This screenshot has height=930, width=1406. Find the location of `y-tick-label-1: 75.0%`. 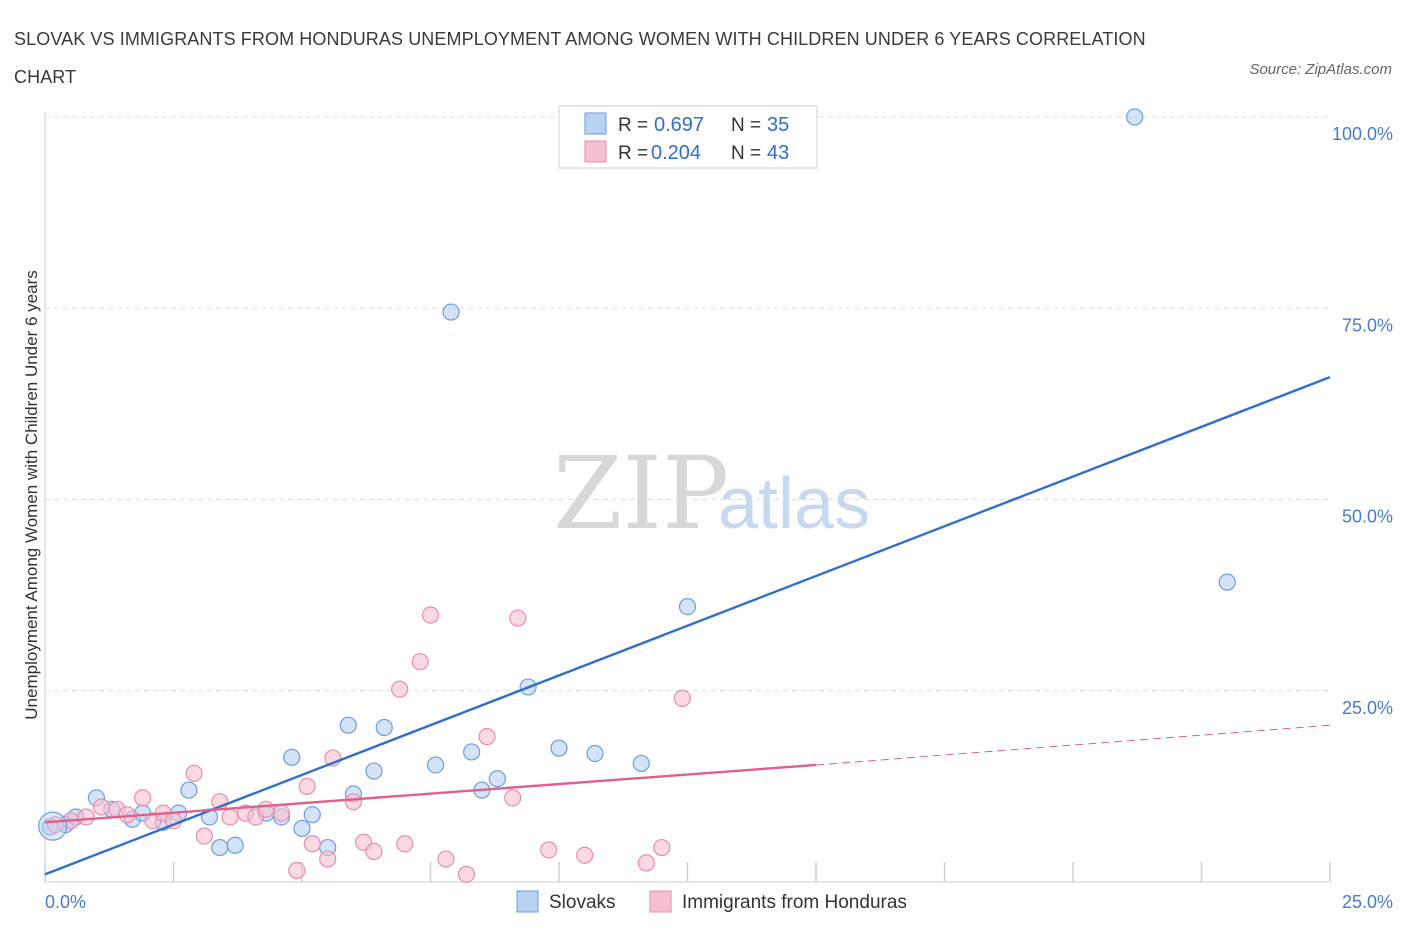

y-tick-label-1: 75.0% is located at coordinates (1367, 325).